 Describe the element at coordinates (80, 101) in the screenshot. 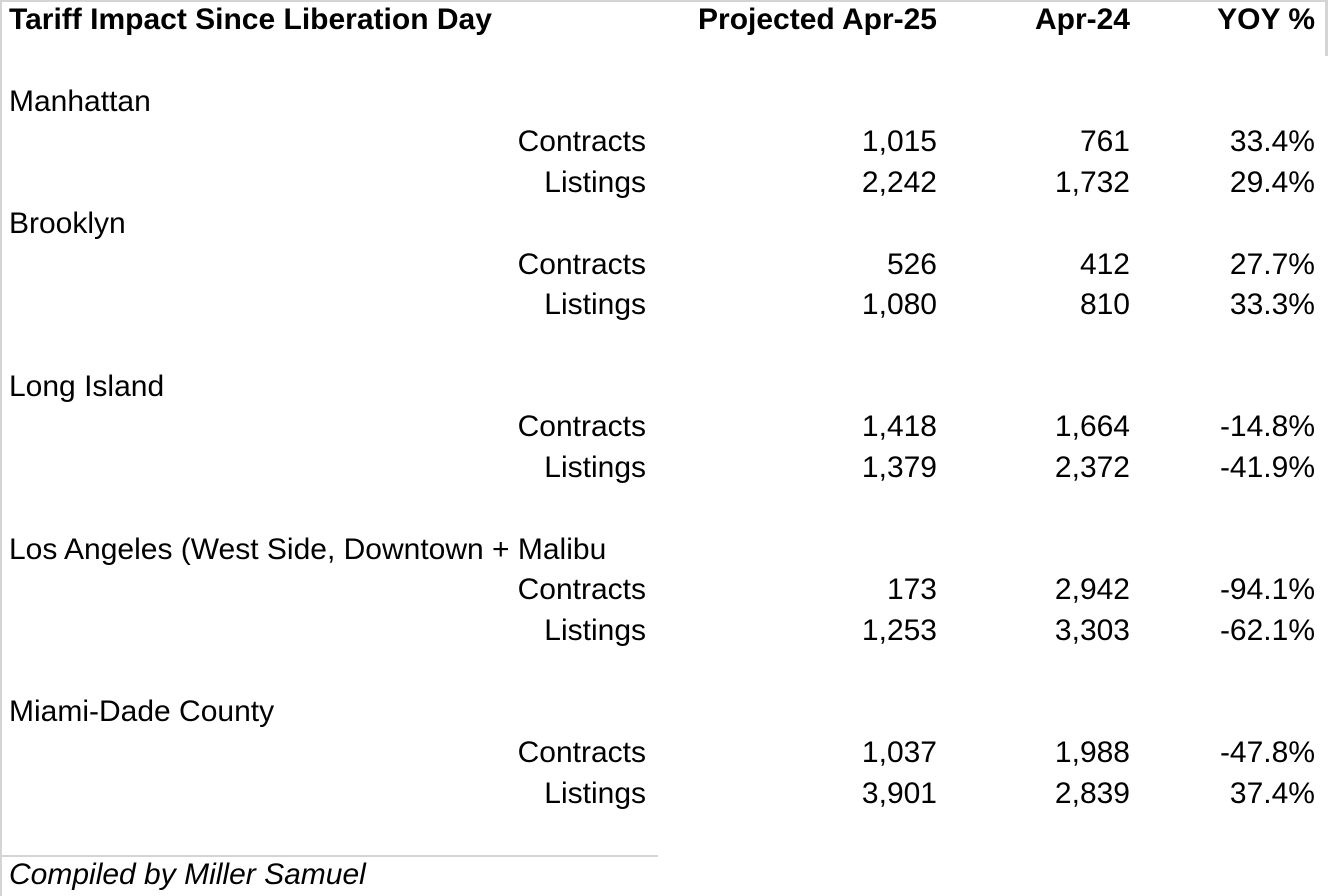

I see `region-label: Manhattan` at that location.